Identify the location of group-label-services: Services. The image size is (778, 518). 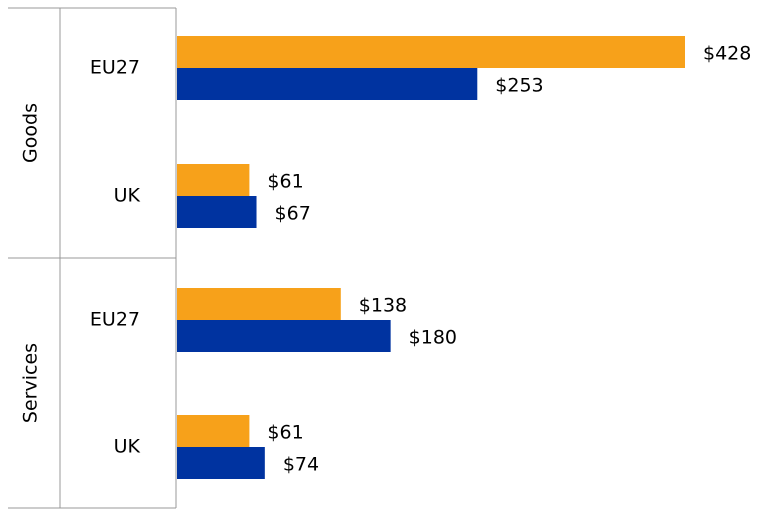
(31, 383).